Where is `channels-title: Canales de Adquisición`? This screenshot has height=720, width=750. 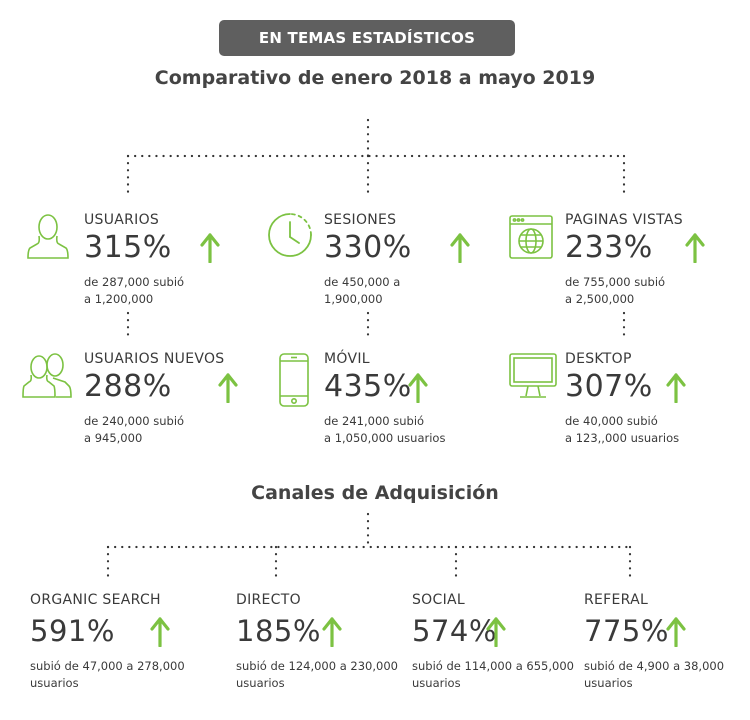
channels-title: Canales de Adquisición is located at coordinates (375, 493).